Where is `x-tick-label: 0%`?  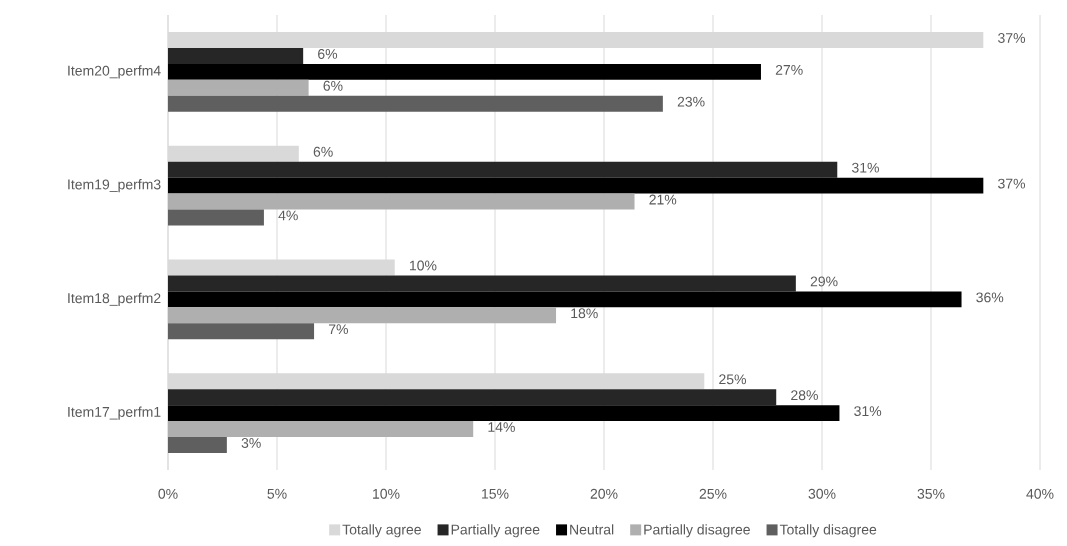
x-tick-label: 0% is located at coordinates (168, 493).